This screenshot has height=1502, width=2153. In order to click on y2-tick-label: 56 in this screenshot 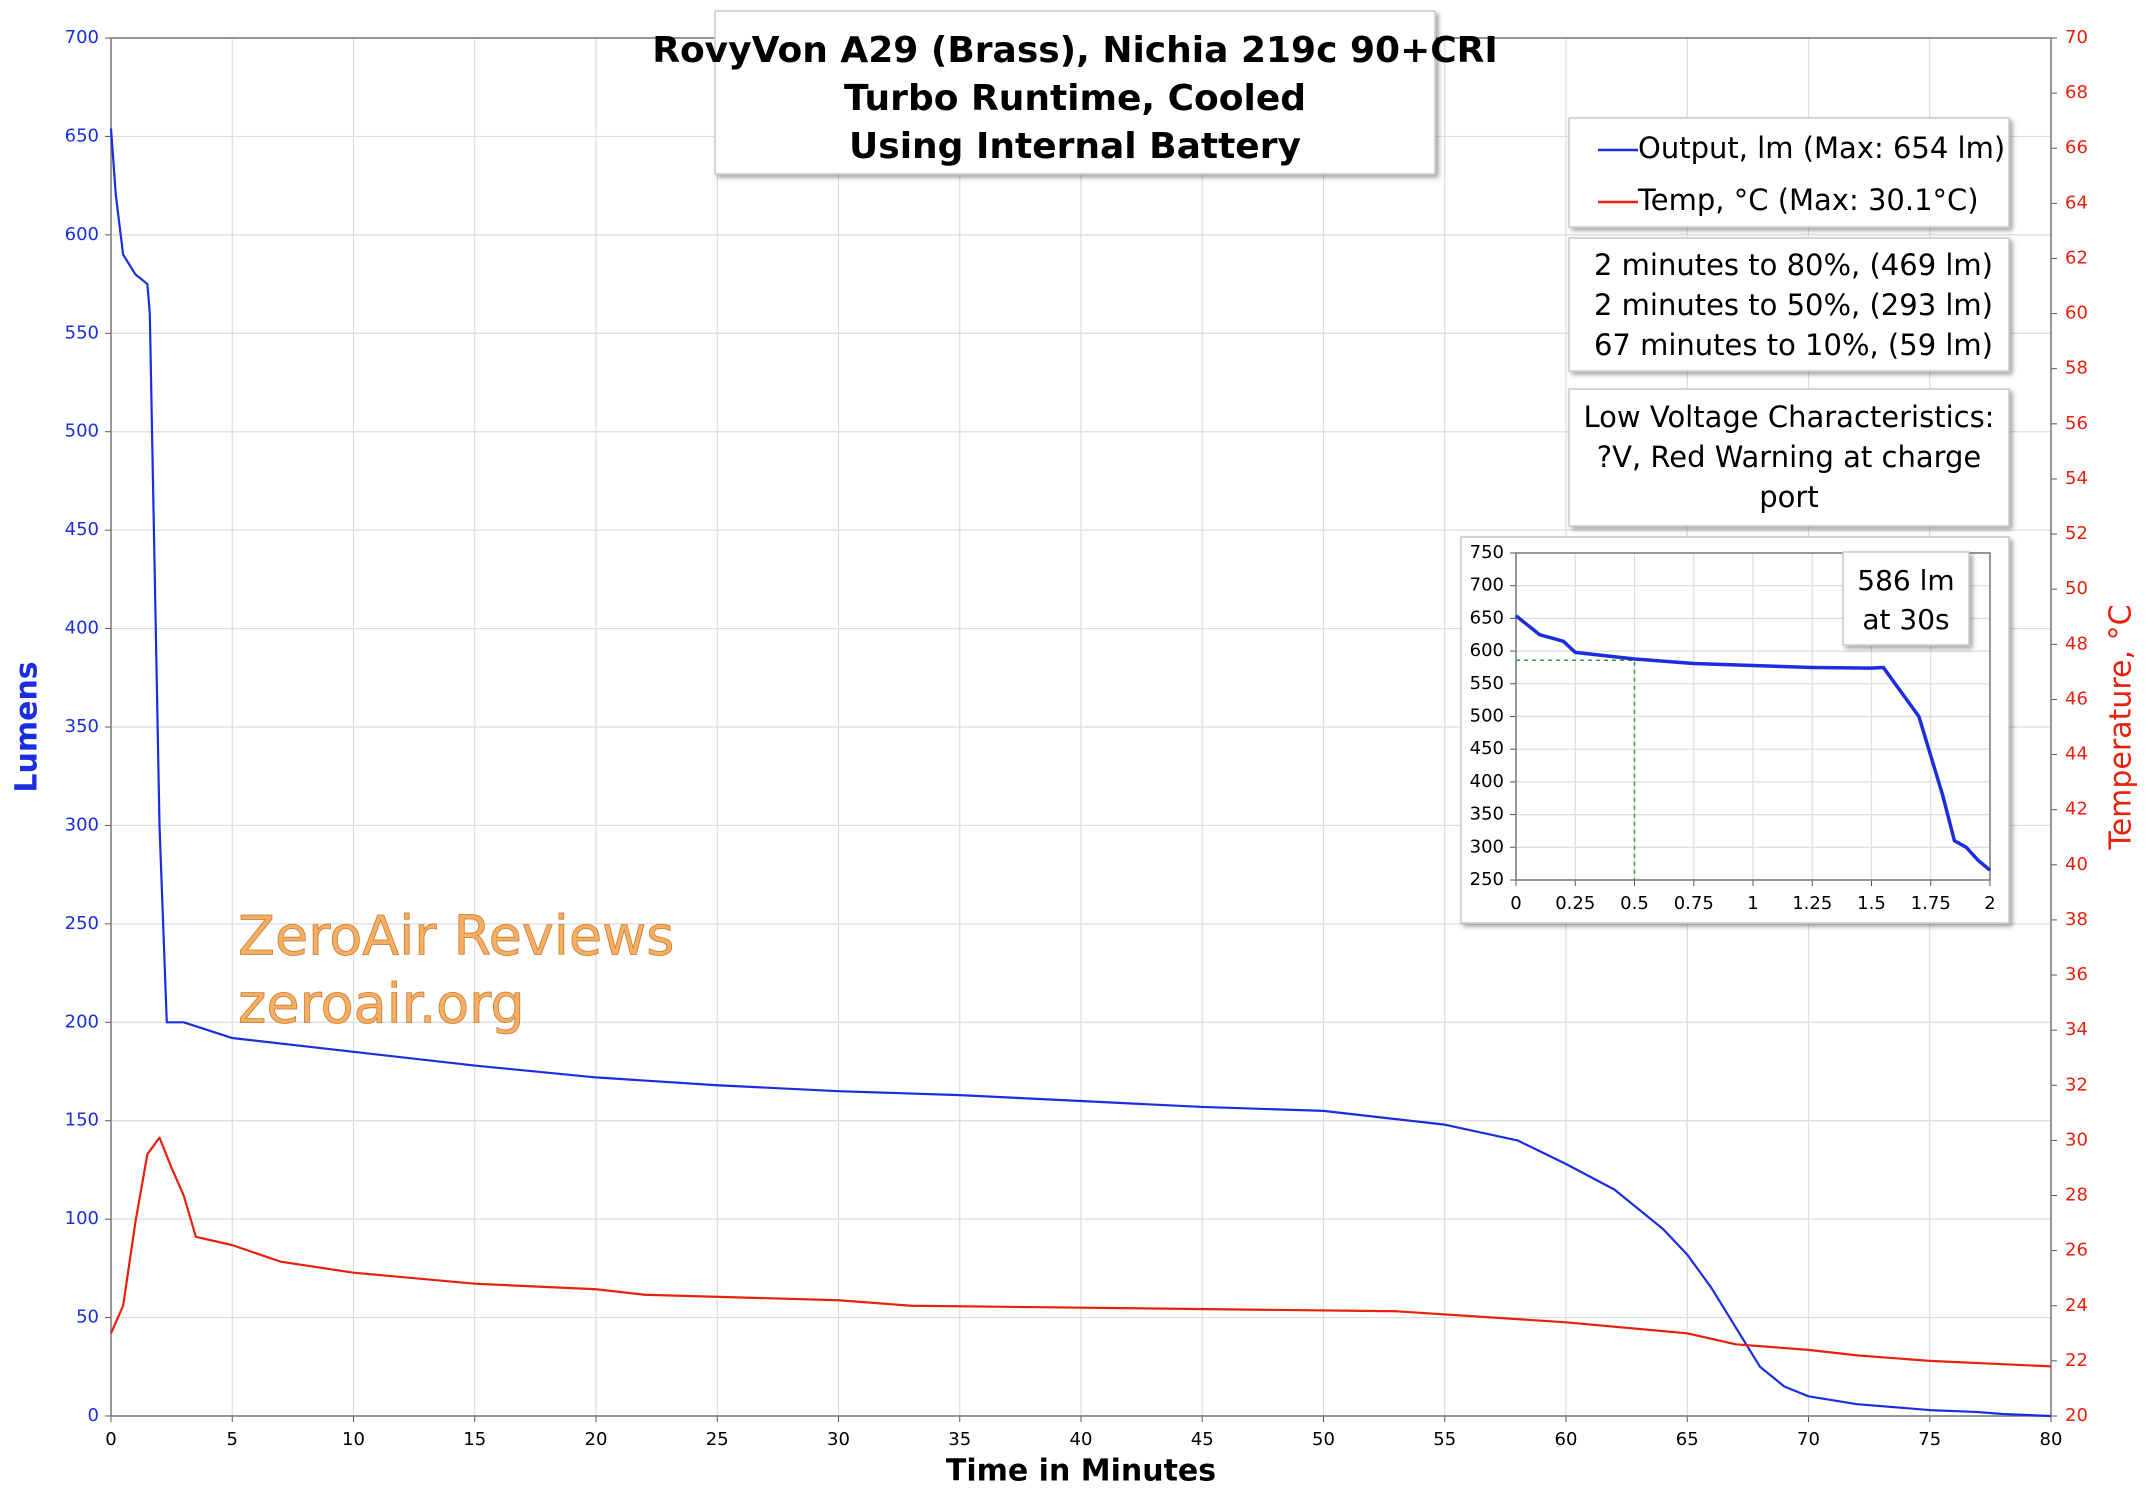, I will do `click(2076, 423)`.